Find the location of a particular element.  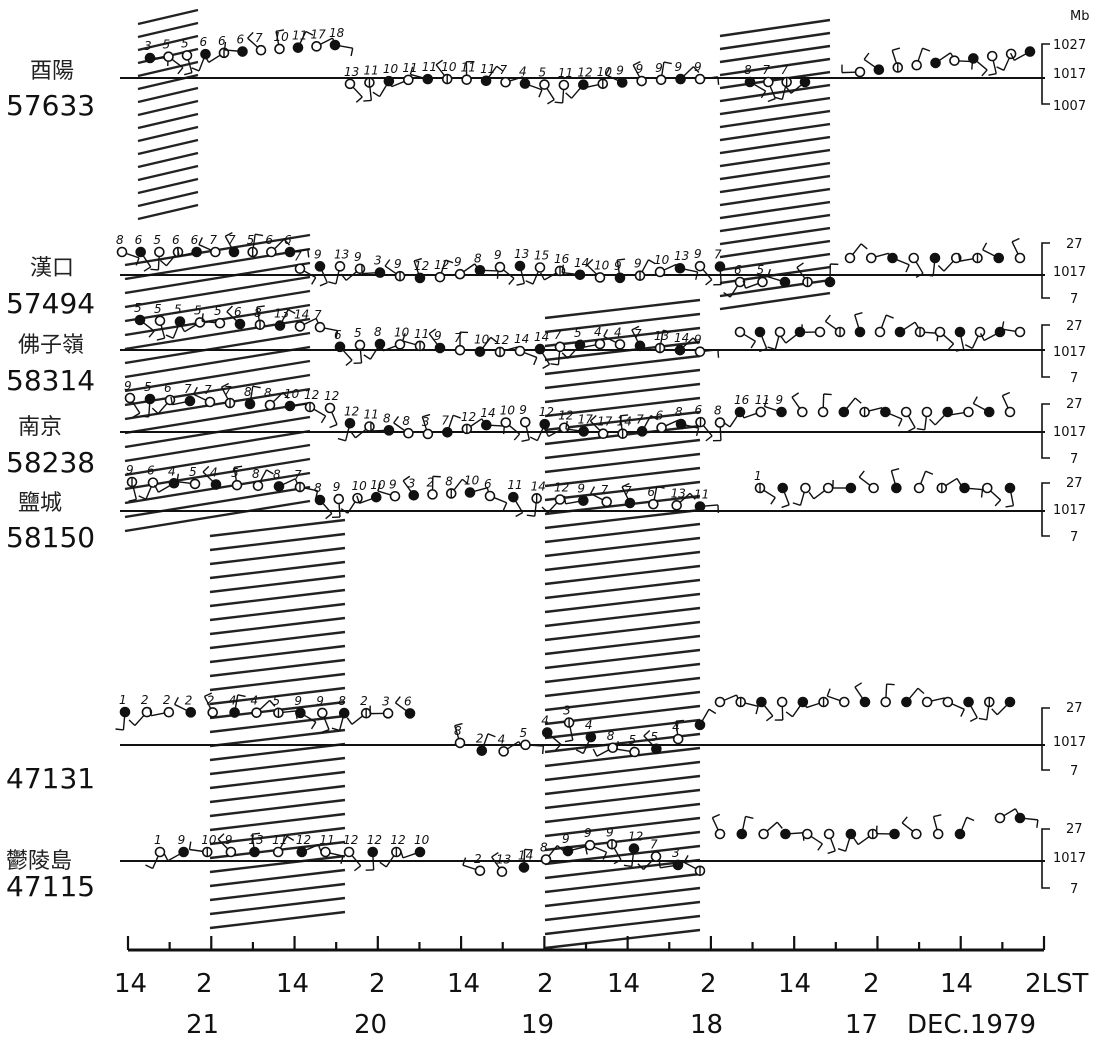

station-name-0: 酉陽 is located at coordinates (52, 71).